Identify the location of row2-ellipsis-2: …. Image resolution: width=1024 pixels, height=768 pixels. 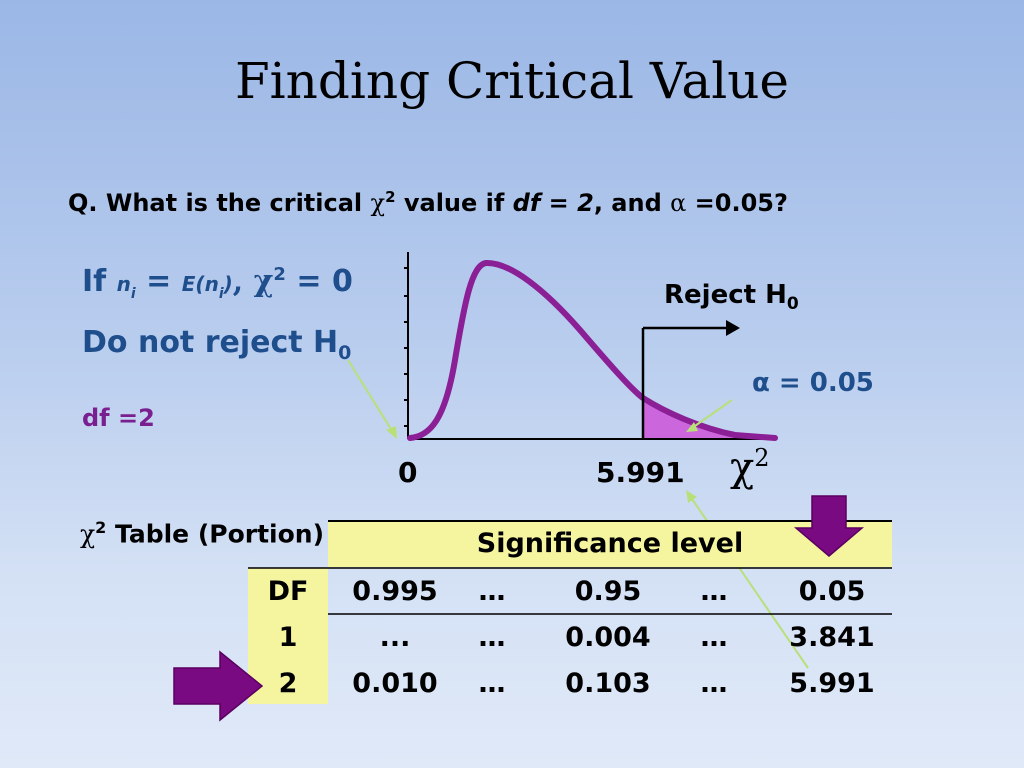
(714, 683).